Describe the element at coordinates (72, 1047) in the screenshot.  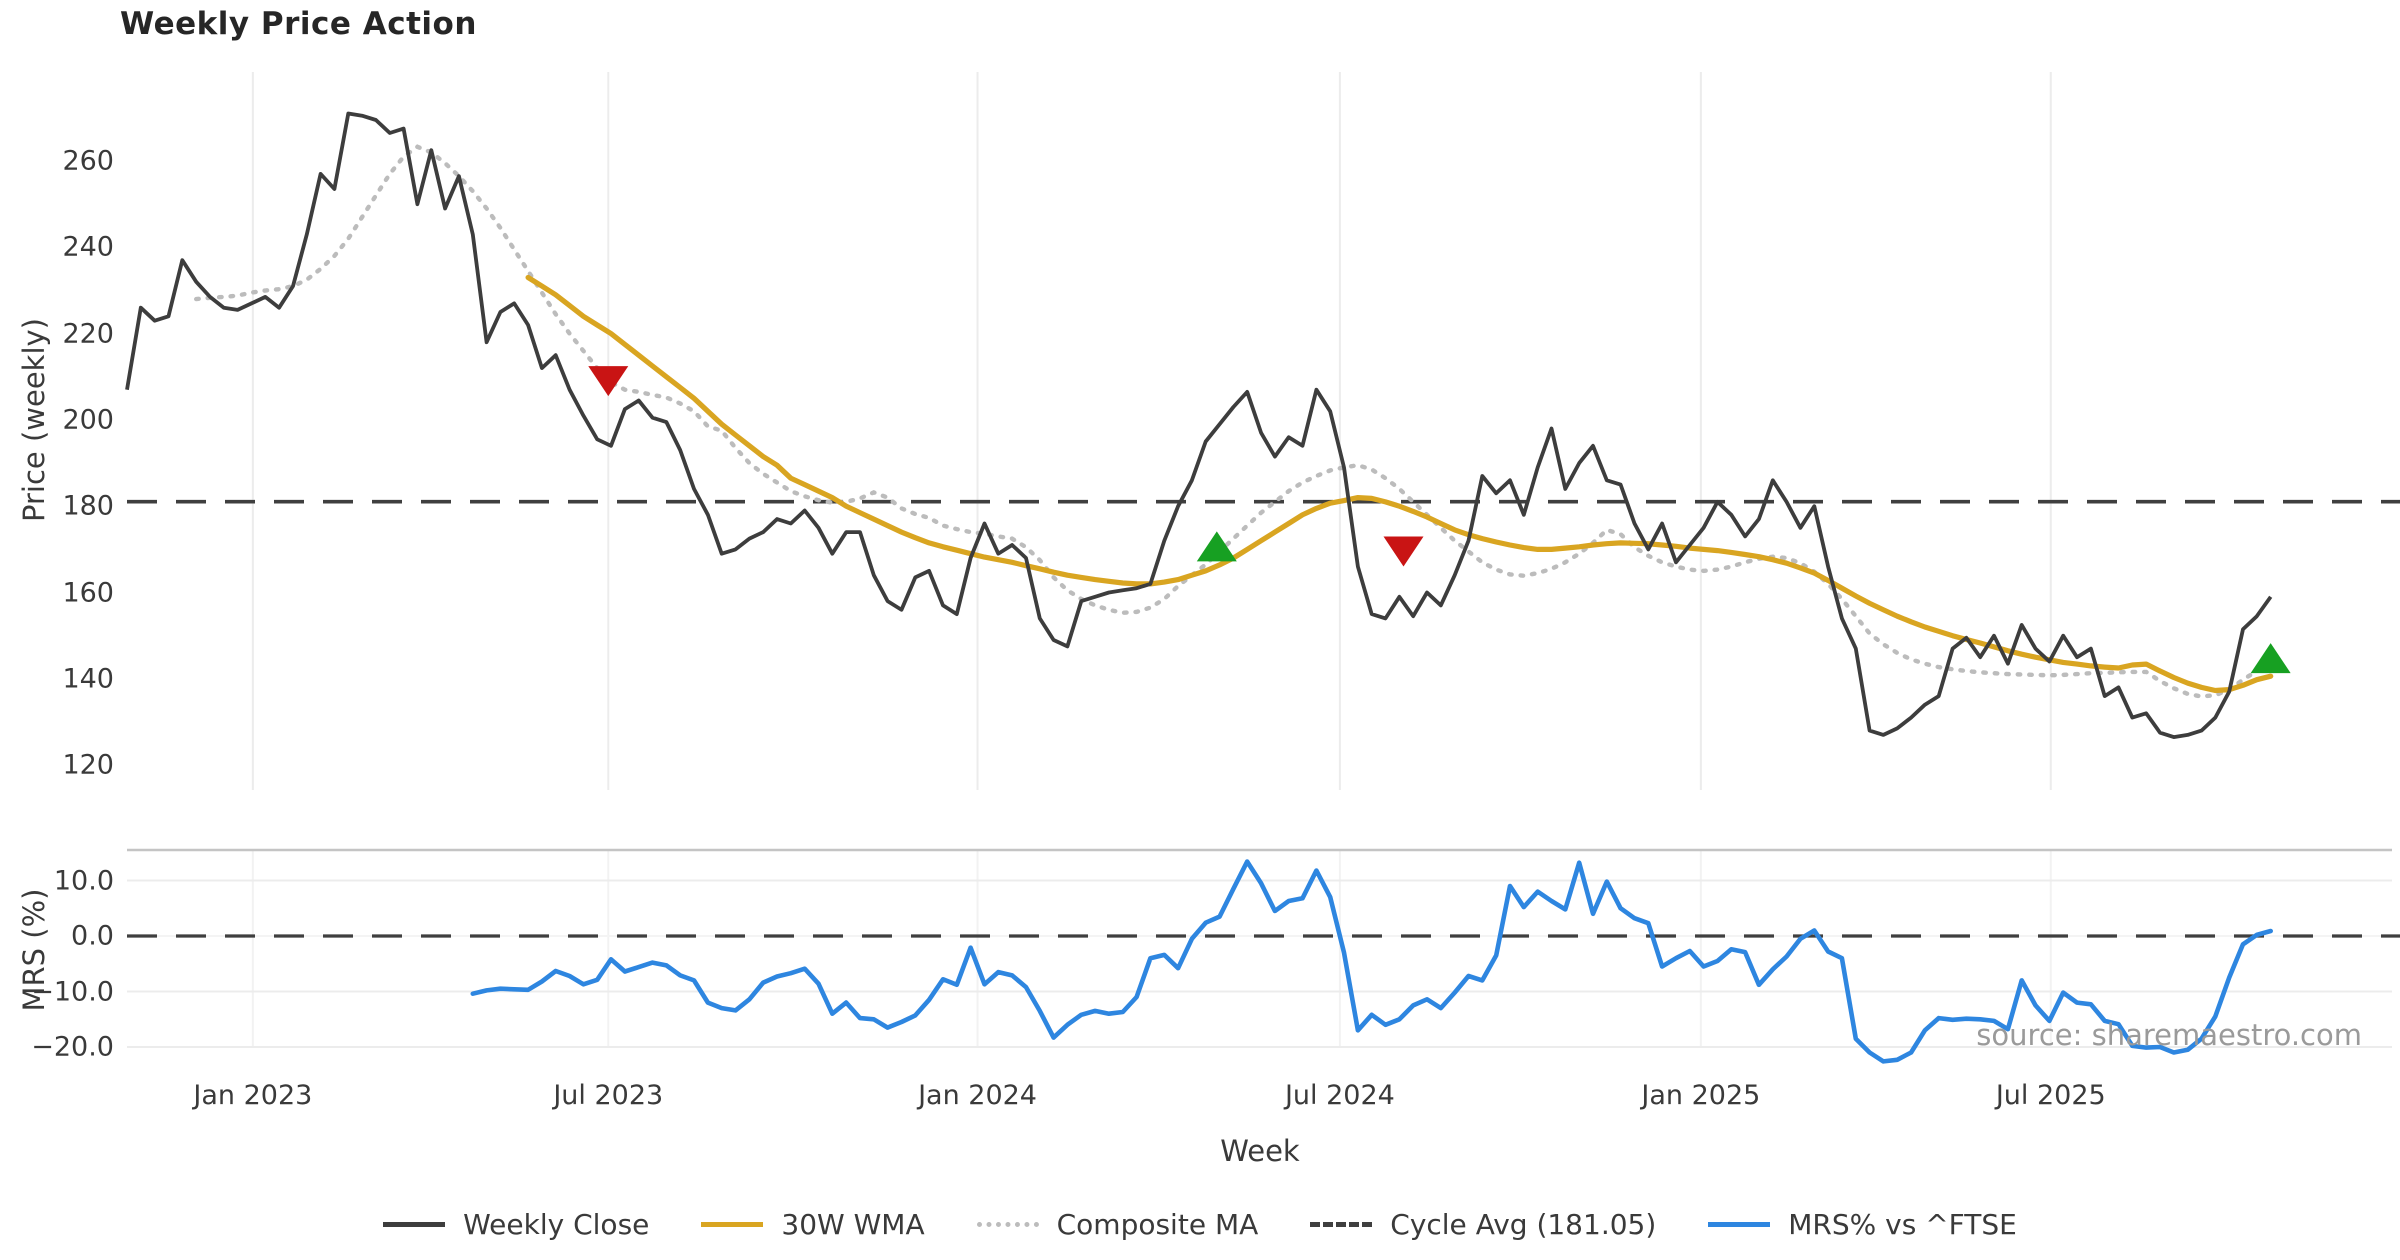
I see `mrs-ytick-label: −20.0` at that location.